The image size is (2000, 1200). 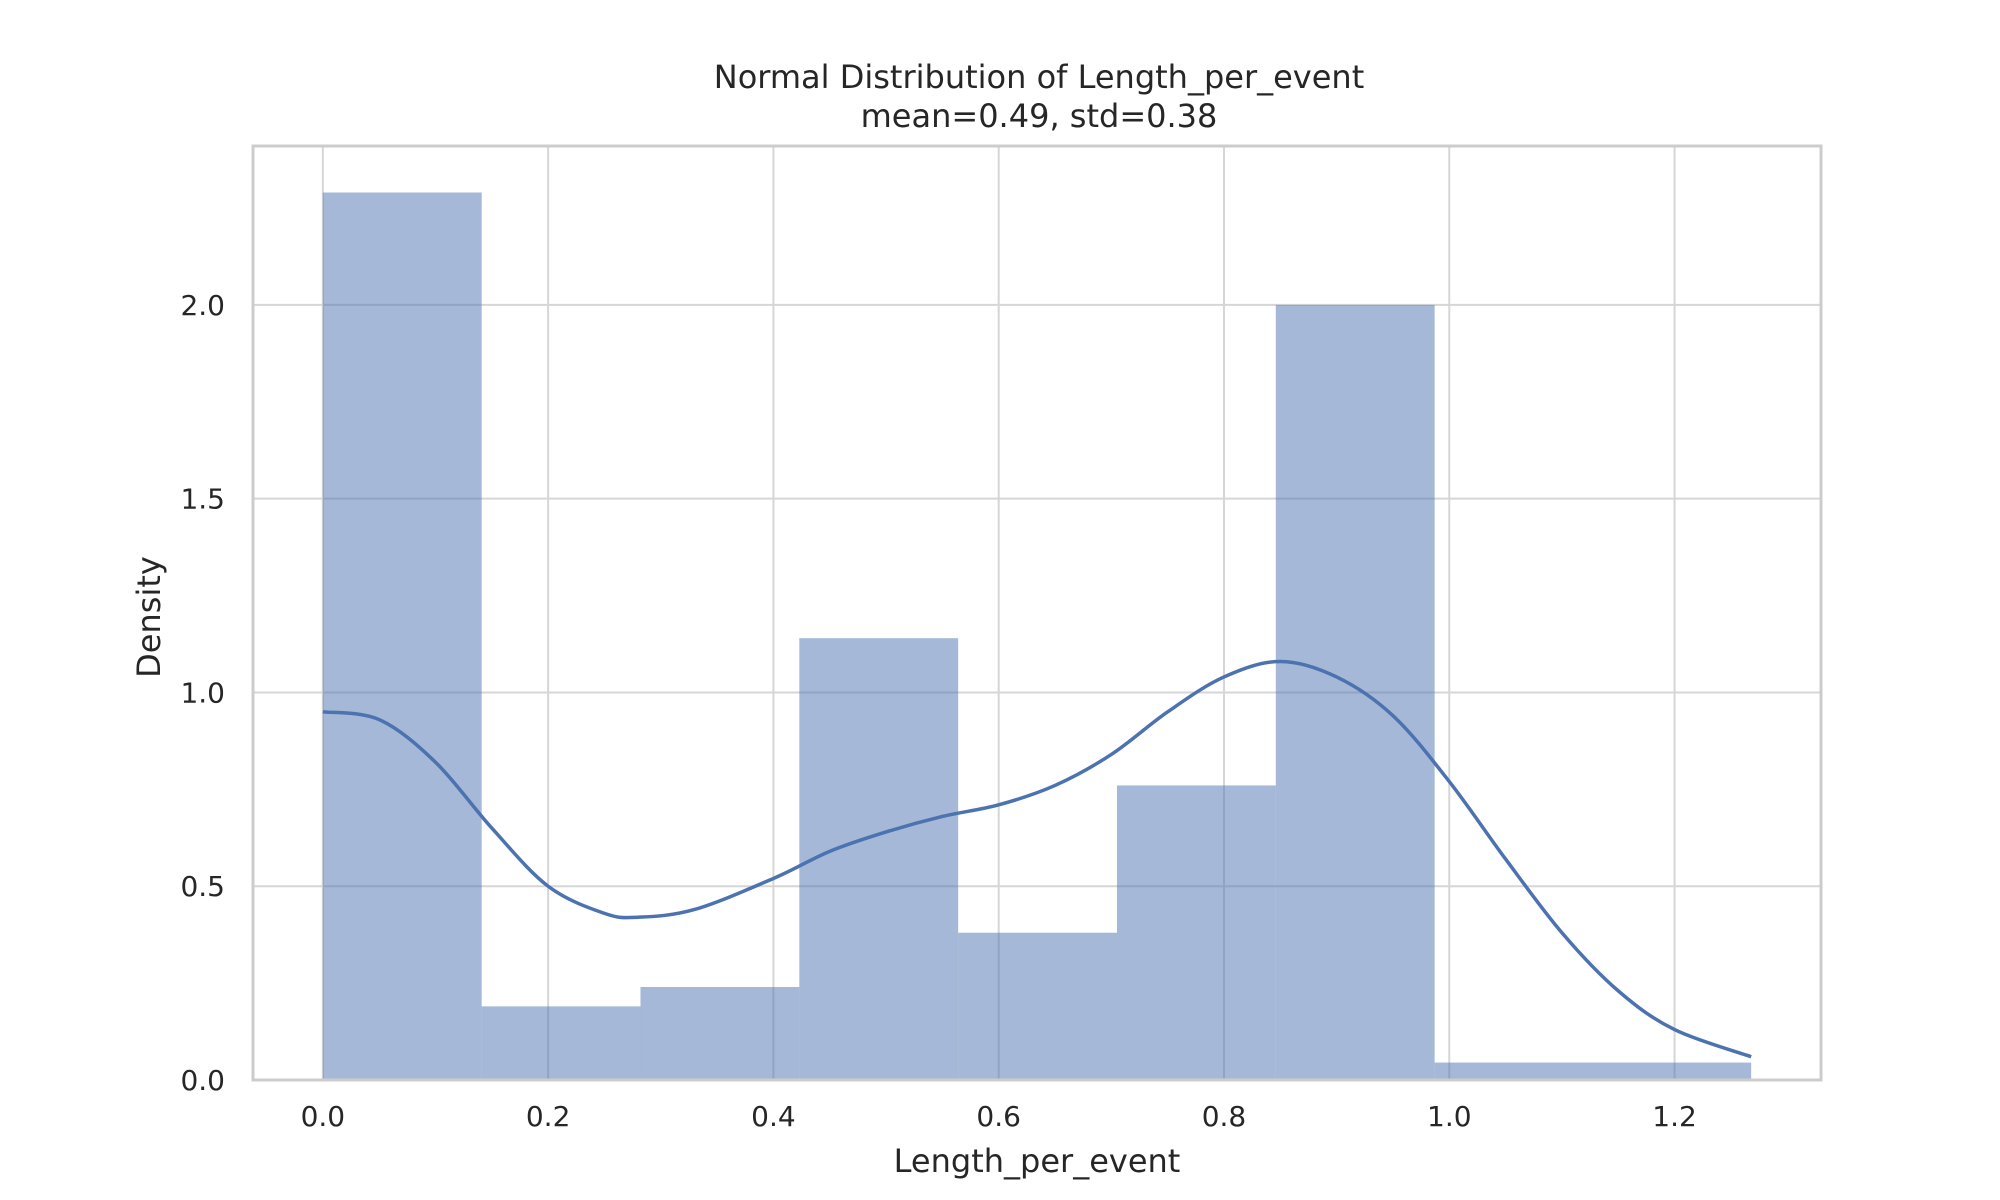 What do you see at coordinates (773, 1116) in the screenshot?
I see `x-tick-label-2: 0.4` at bounding box center [773, 1116].